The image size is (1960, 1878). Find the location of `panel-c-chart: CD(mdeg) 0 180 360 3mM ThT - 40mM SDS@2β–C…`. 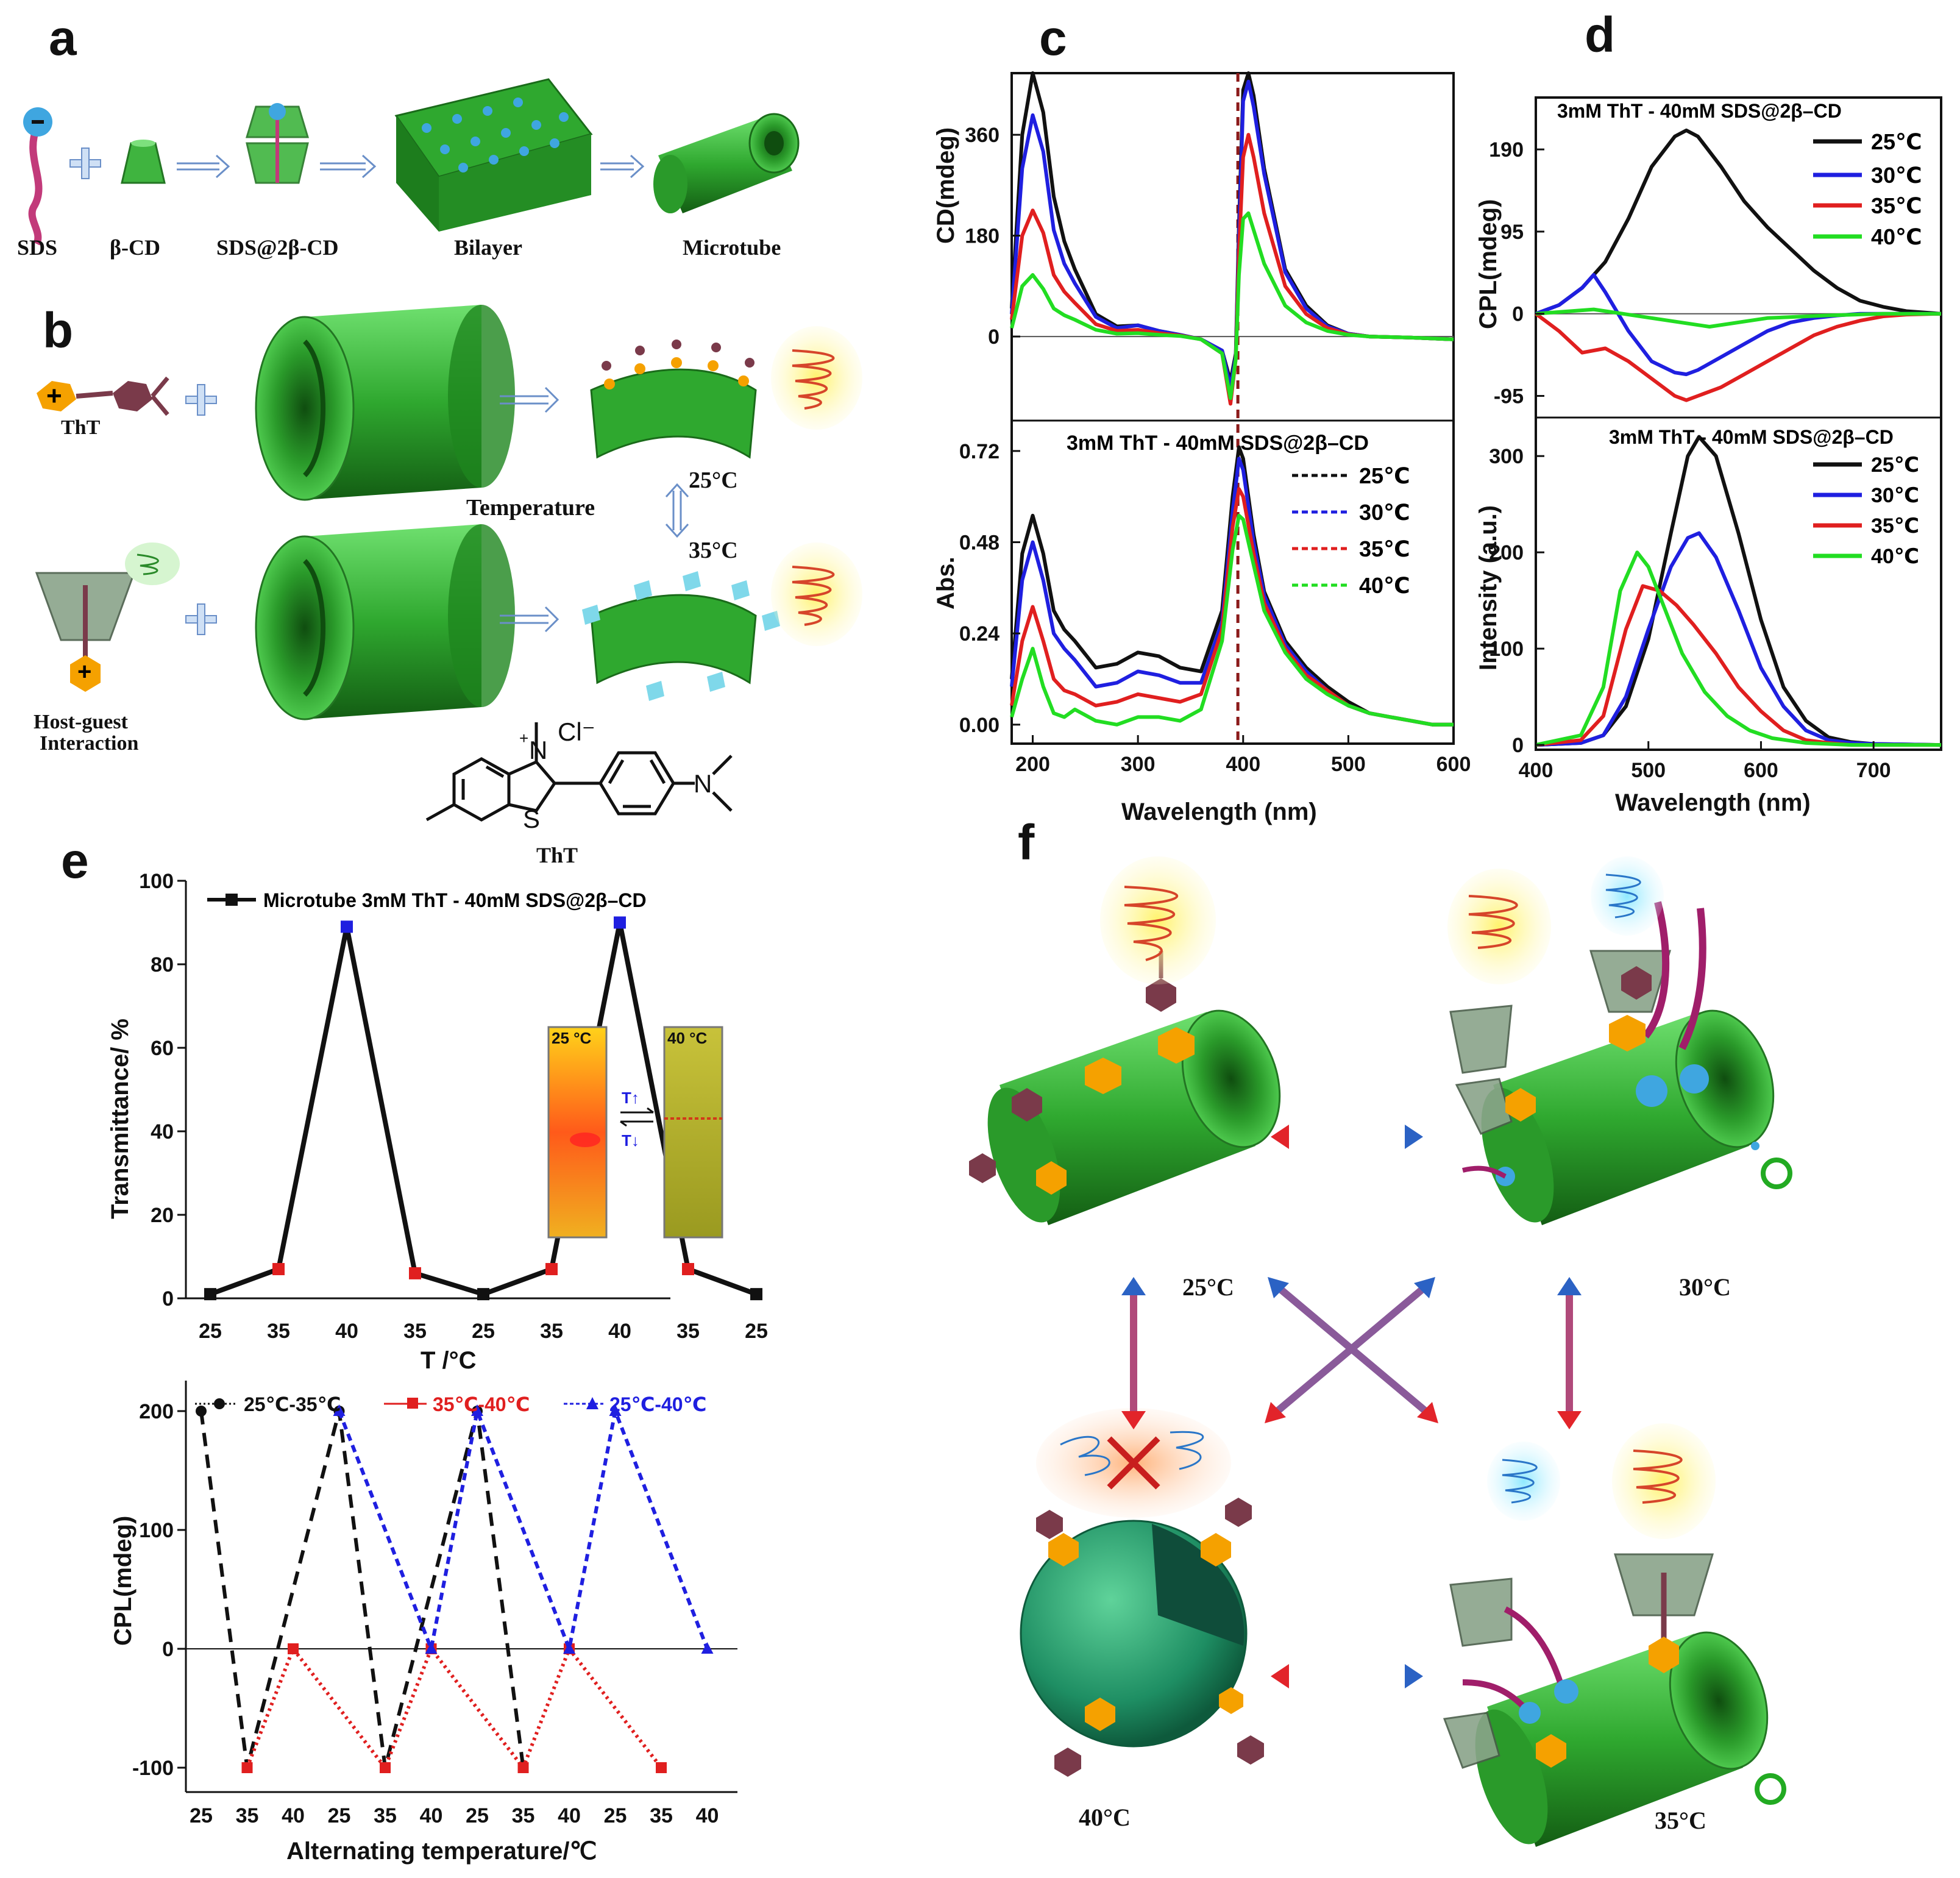

panel-c-chart: CD(mdeg) 0 180 360 3mM ThT - 40mM SDS@2β–C… is located at coordinates (1201, 448).